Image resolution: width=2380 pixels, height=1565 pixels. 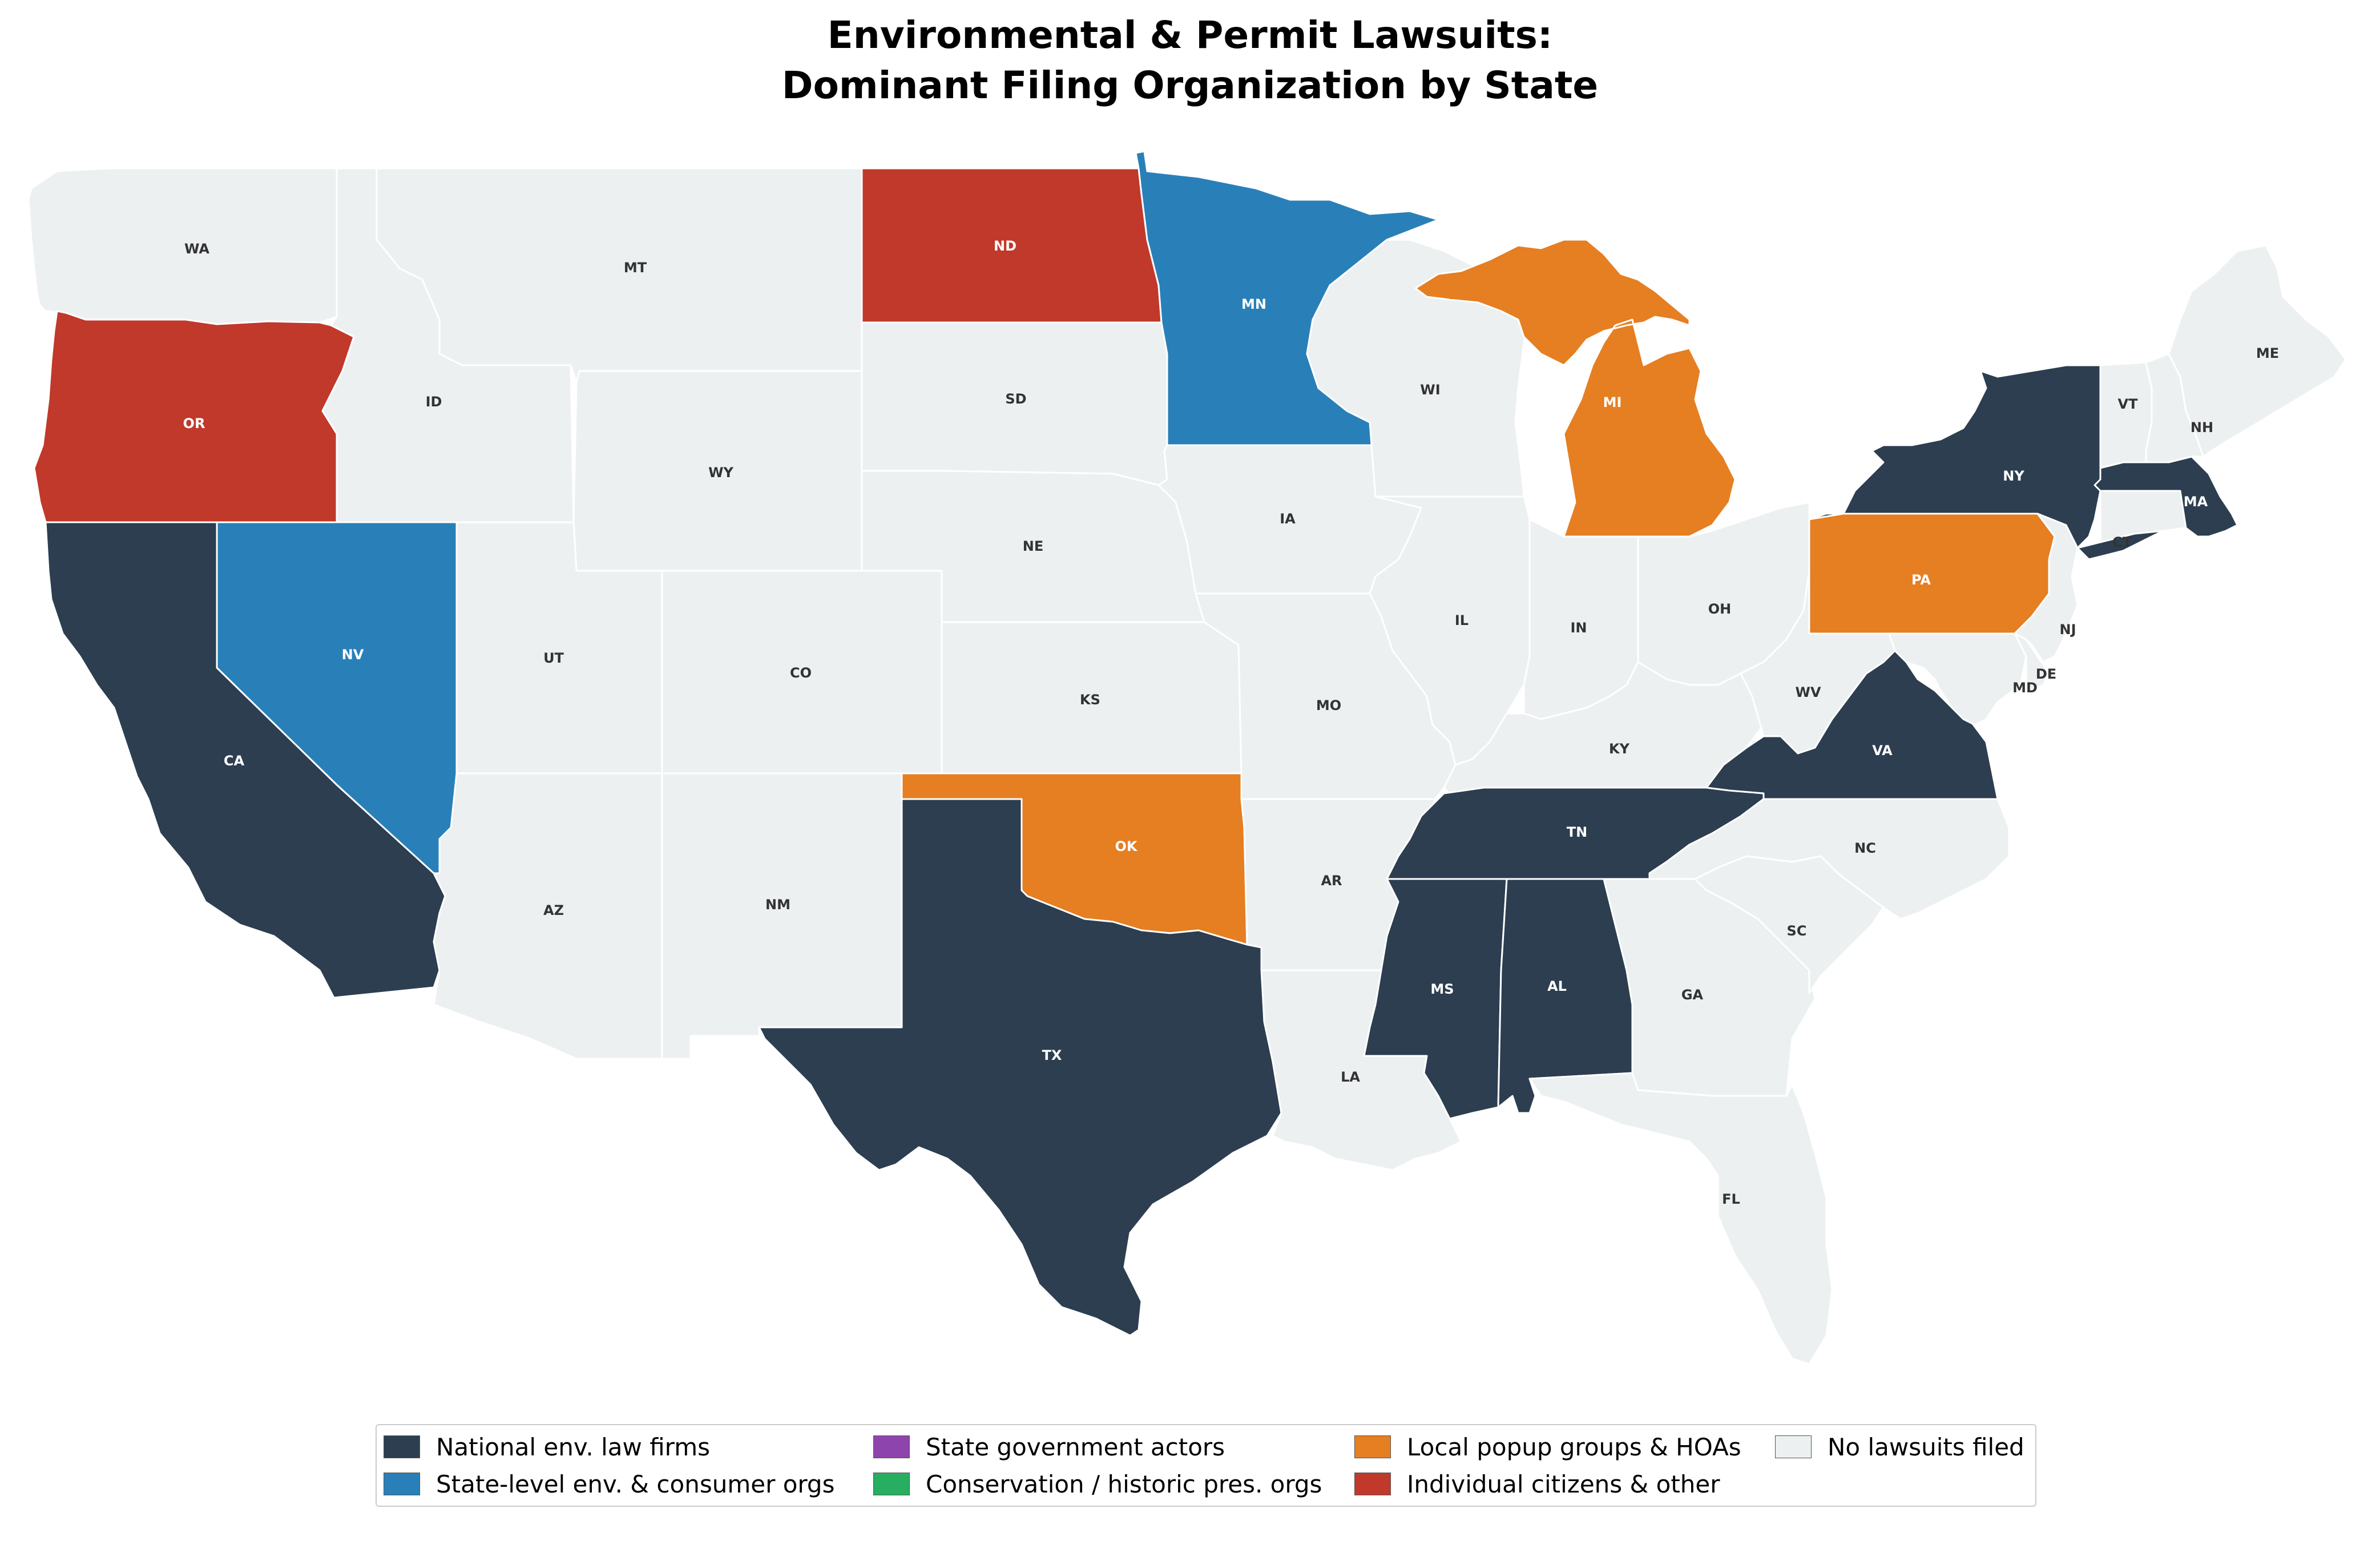 I want to click on state-label-in: IN, so click(x=1578, y=628).